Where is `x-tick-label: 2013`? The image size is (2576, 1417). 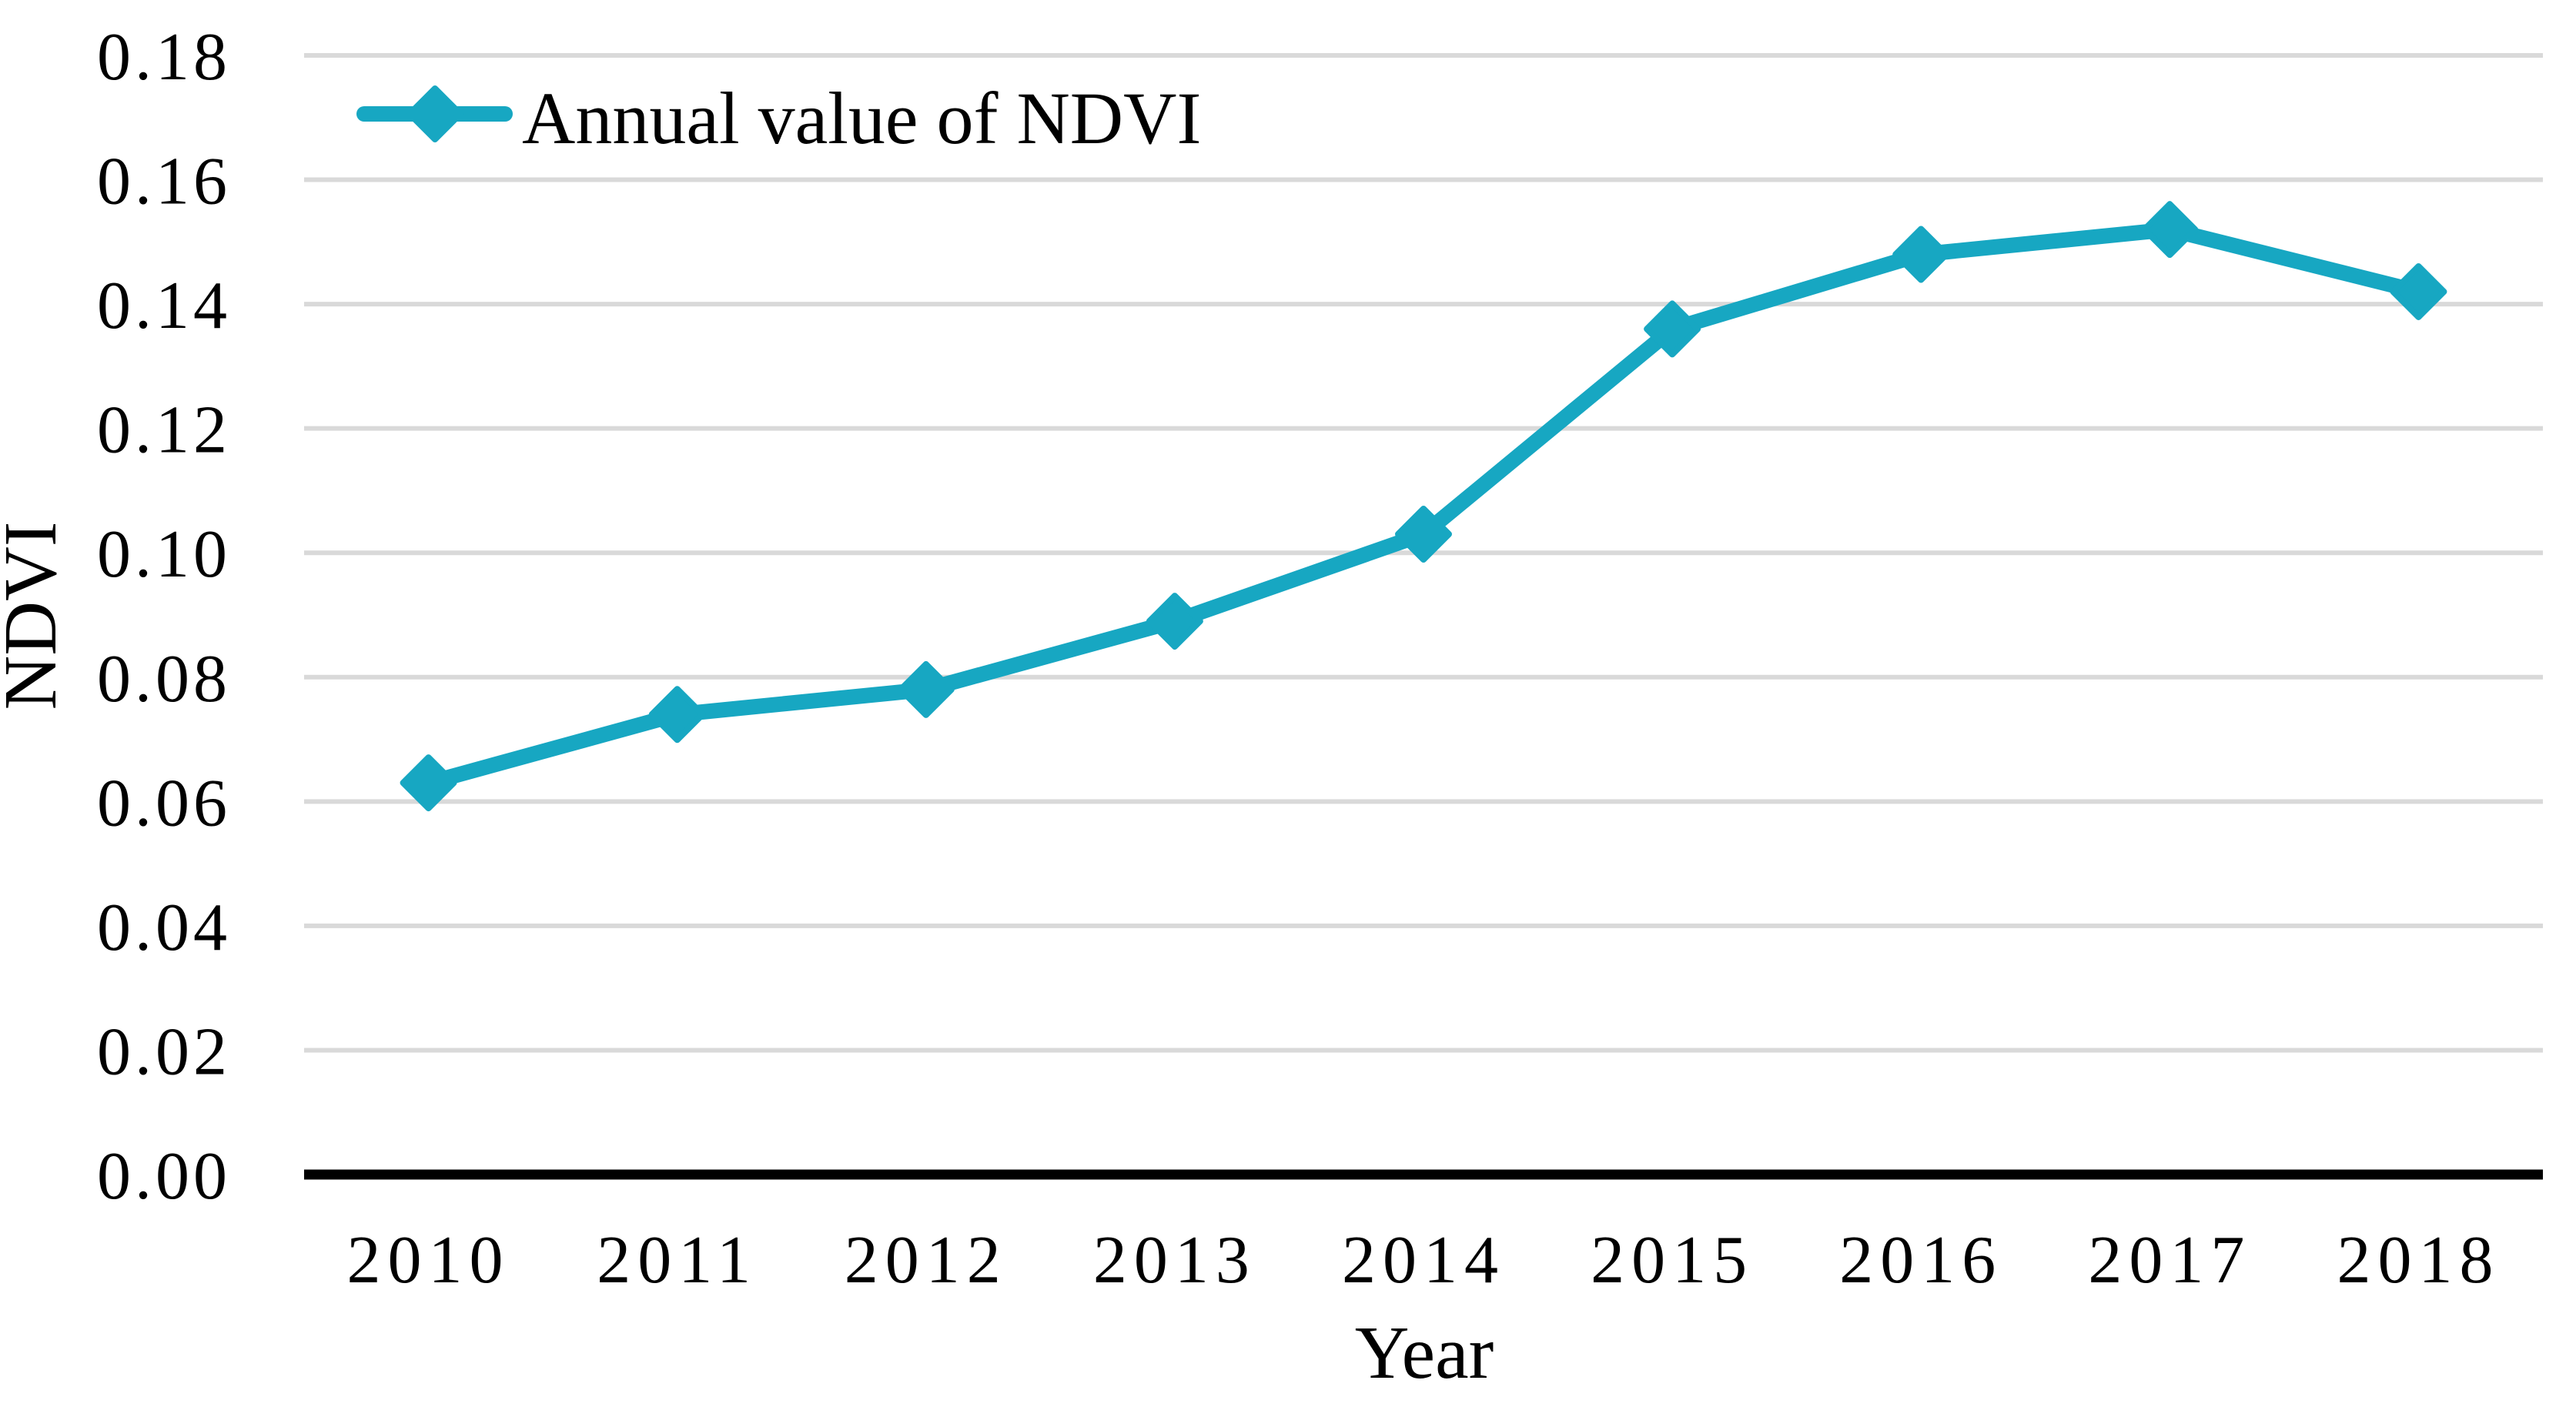 x-tick-label: 2013 is located at coordinates (1174, 1260).